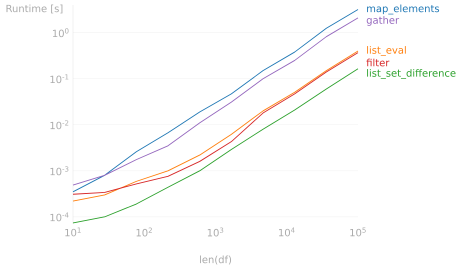 The height and width of the screenshot is (274, 474). What do you see at coordinates (59, 217) in the screenshot?
I see `y-tick-label: 10$^{-4}$` at bounding box center [59, 217].